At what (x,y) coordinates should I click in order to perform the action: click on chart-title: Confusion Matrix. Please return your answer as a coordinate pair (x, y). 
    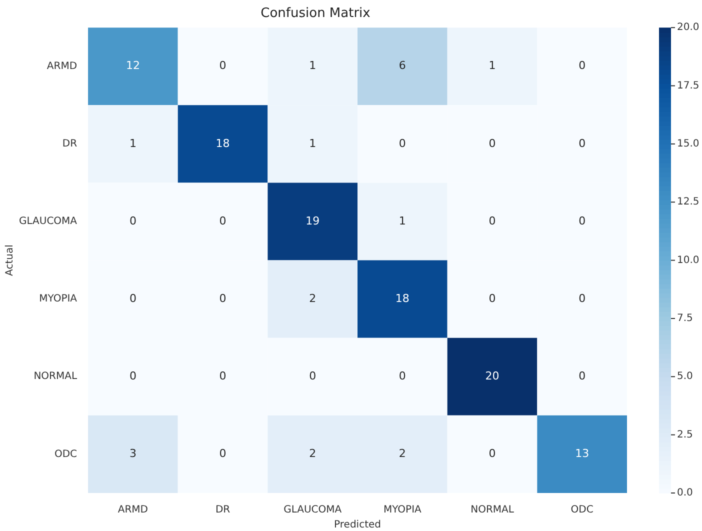
    Looking at the image, I should click on (315, 14).